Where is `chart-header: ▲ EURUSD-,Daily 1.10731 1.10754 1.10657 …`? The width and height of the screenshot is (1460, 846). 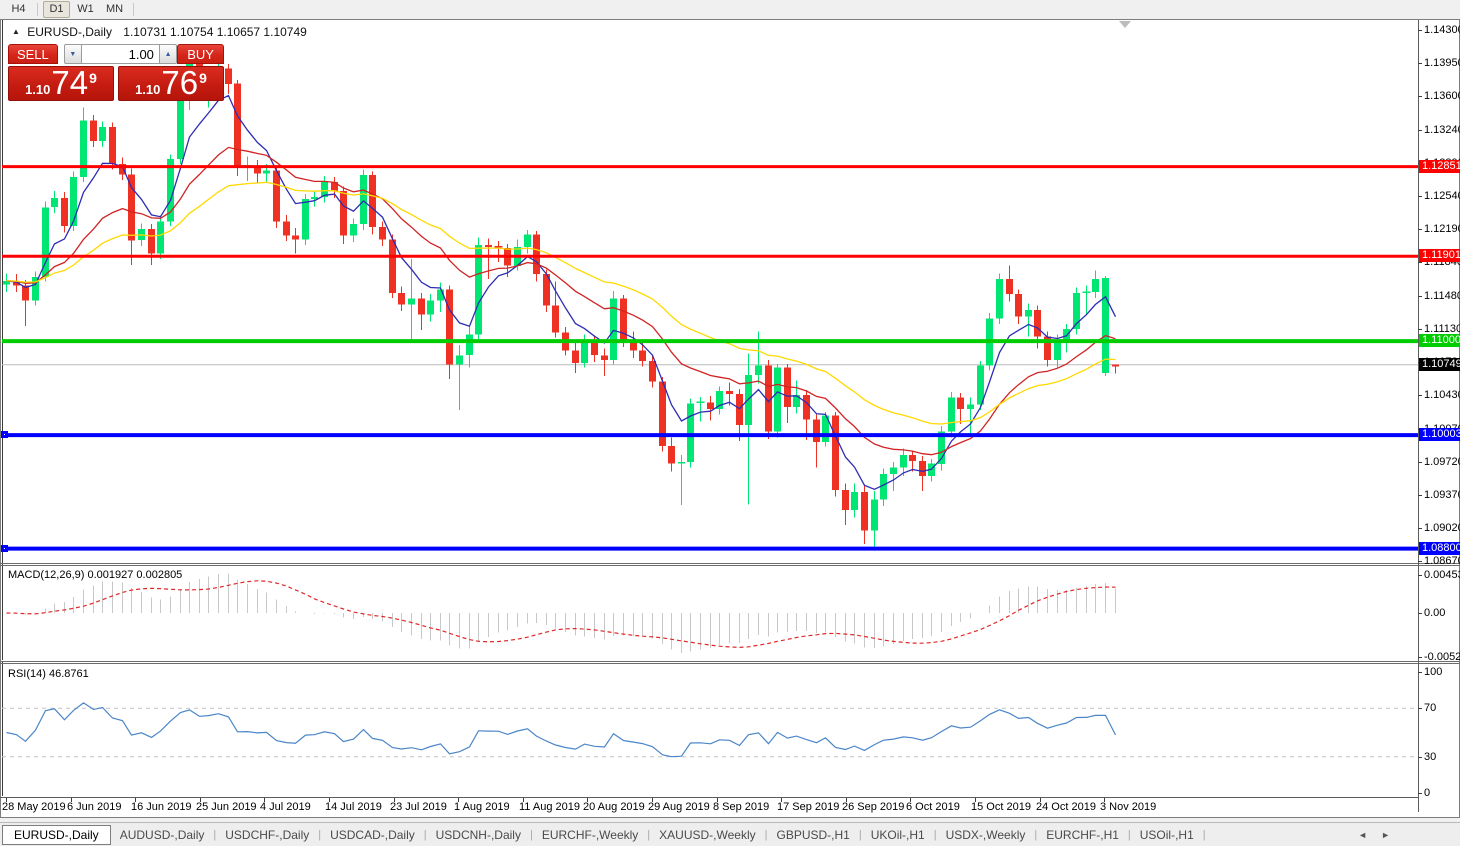
chart-header: ▲ EURUSD-,Daily 1.10731 1.10754 1.10657 … is located at coordinates (159, 32).